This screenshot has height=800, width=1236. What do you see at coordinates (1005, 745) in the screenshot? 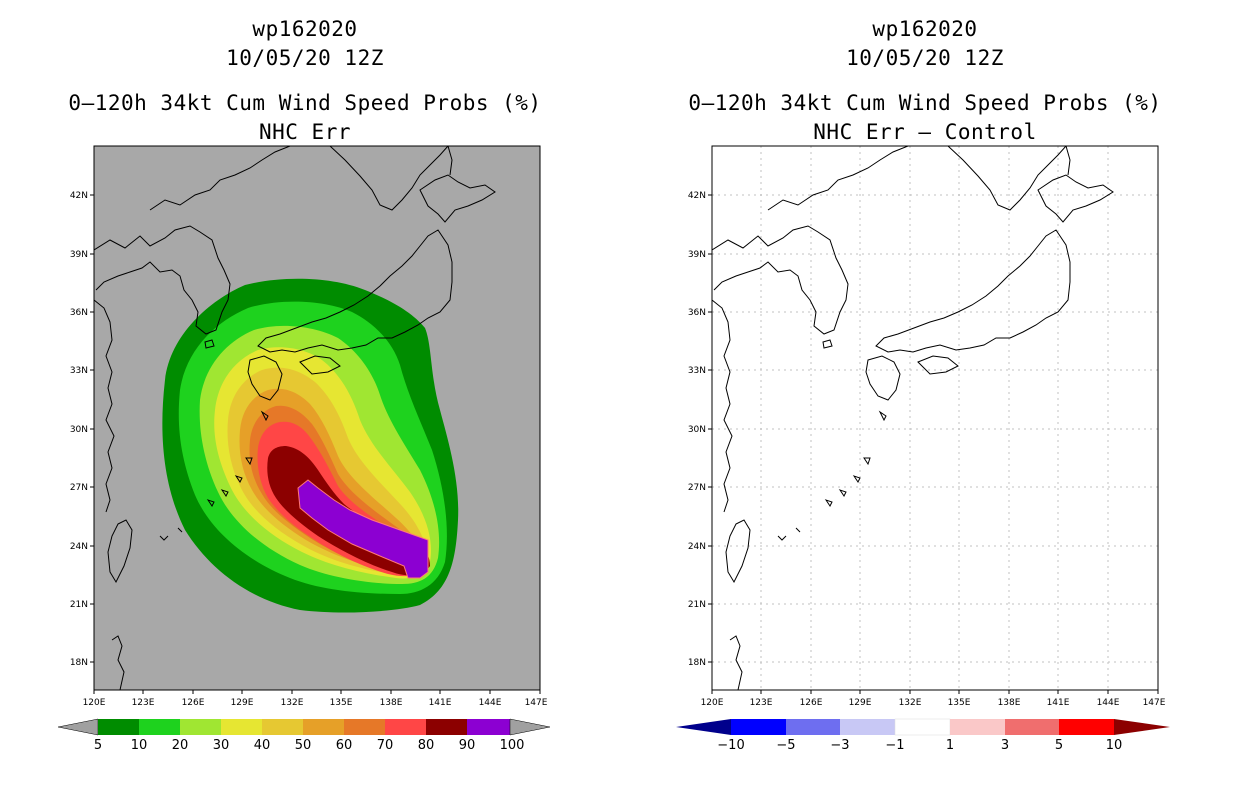
I see `right-colorbar-label: 3` at bounding box center [1005, 745].